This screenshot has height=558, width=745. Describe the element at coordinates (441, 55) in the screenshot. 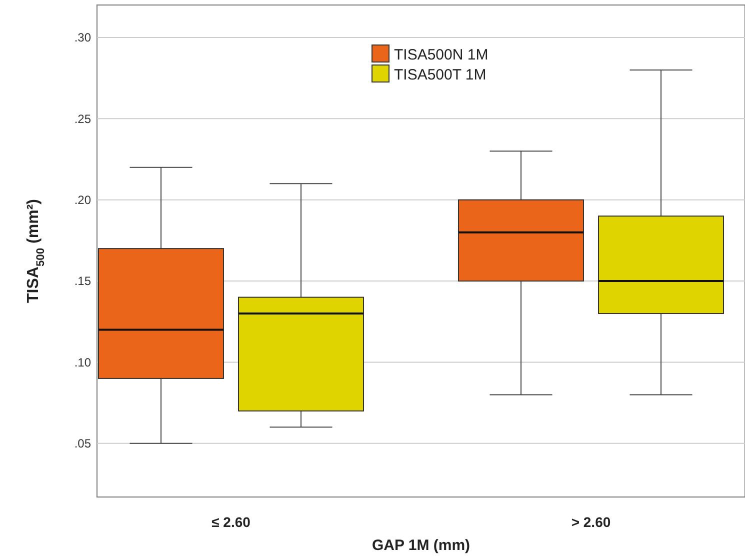

I see `legend-label: TISA500N 1M` at that location.